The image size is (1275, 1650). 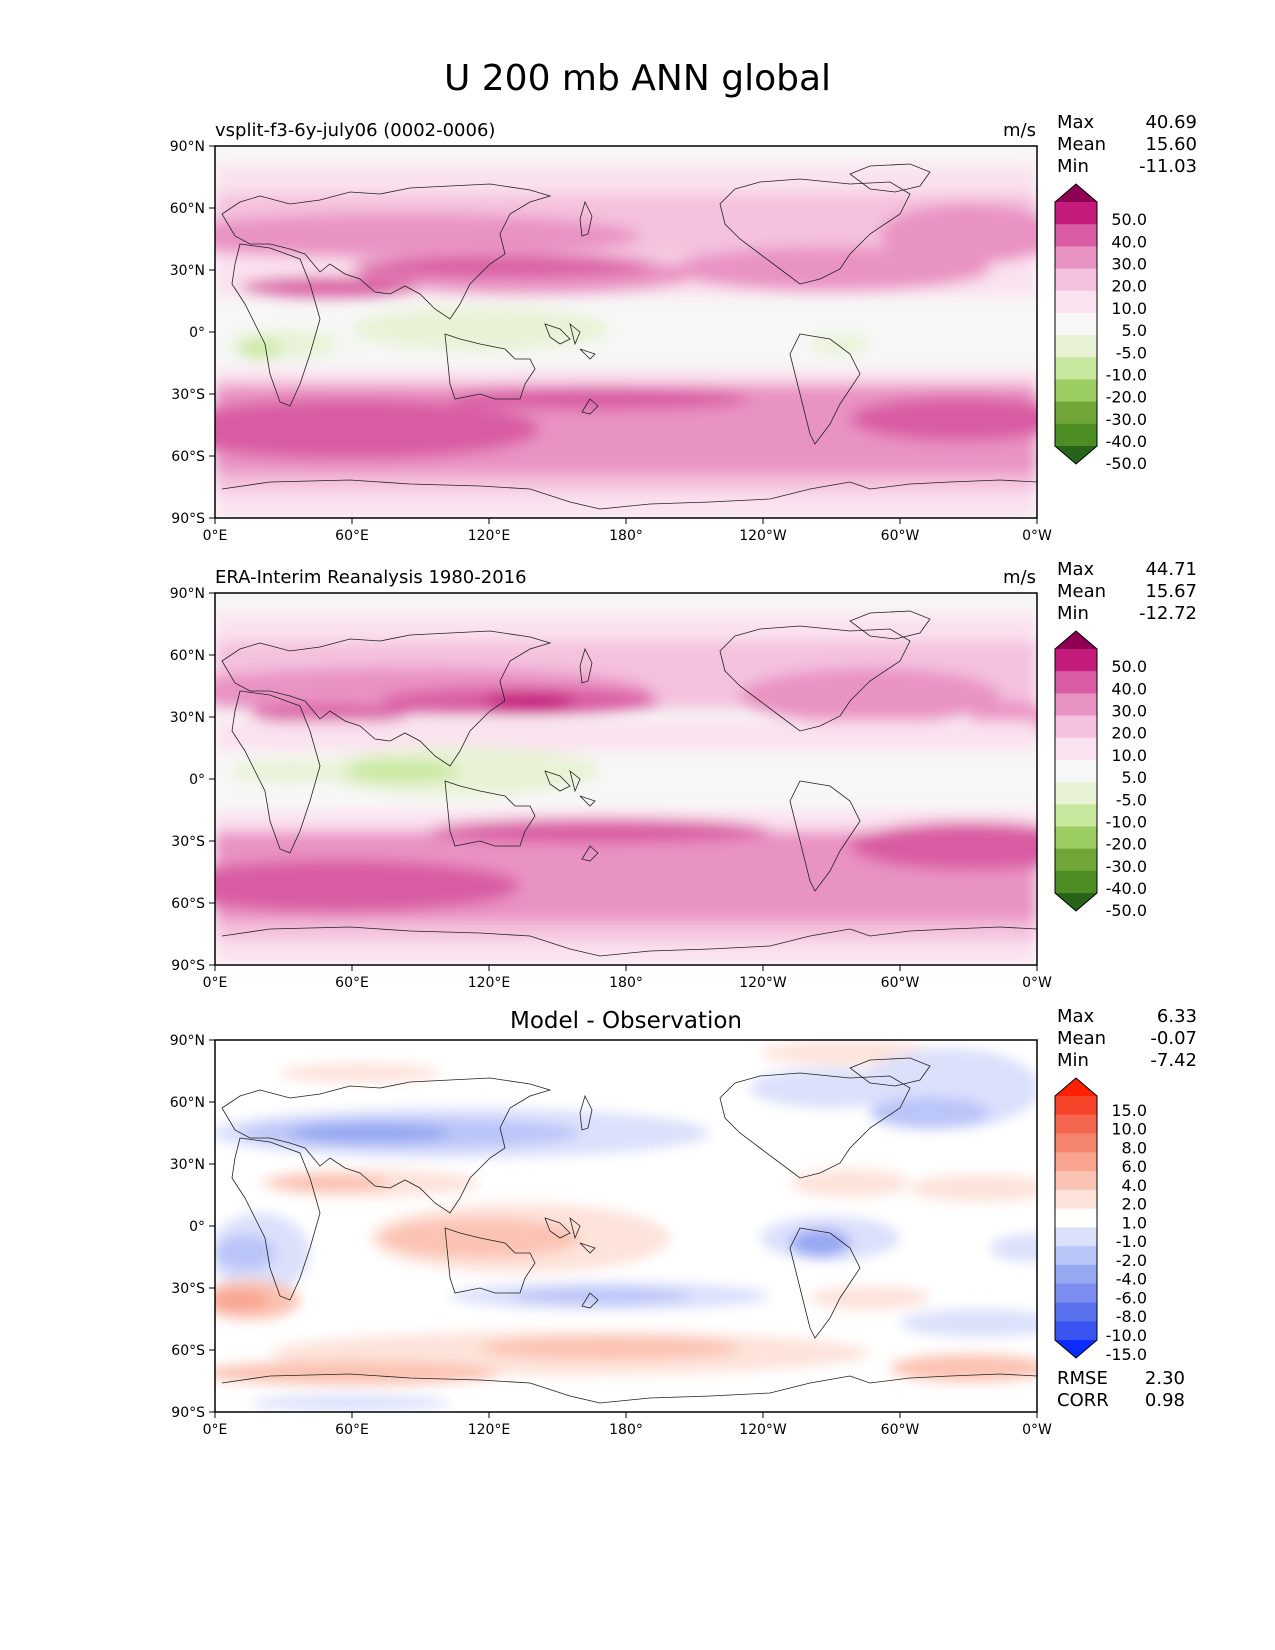 I want to click on y-tick-label: 60°S, so click(x=188, y=904).